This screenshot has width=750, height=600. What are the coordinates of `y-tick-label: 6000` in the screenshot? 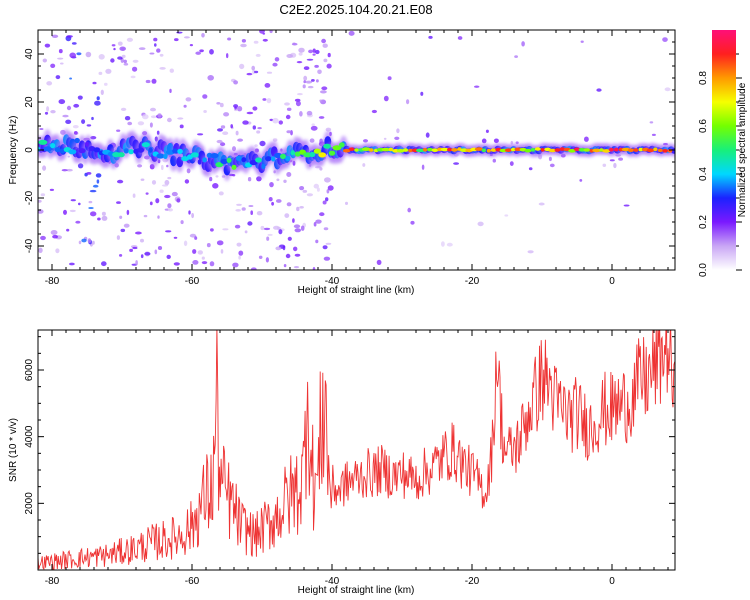 It's located at (29, 369).